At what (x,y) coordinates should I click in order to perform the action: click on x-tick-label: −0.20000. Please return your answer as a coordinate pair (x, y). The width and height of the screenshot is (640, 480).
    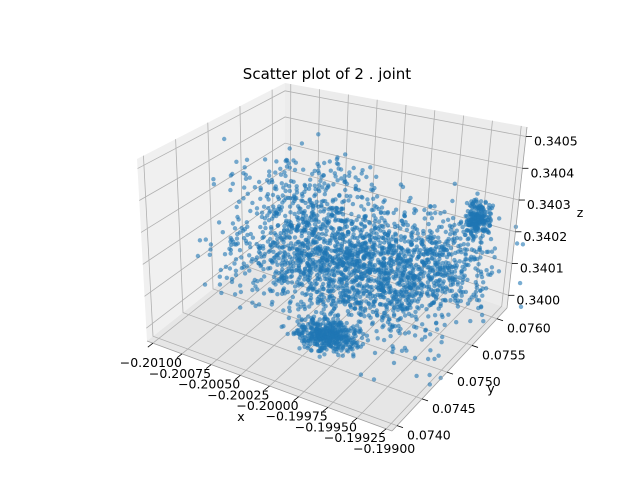
    Looking at the image, I should click on (267, 405).